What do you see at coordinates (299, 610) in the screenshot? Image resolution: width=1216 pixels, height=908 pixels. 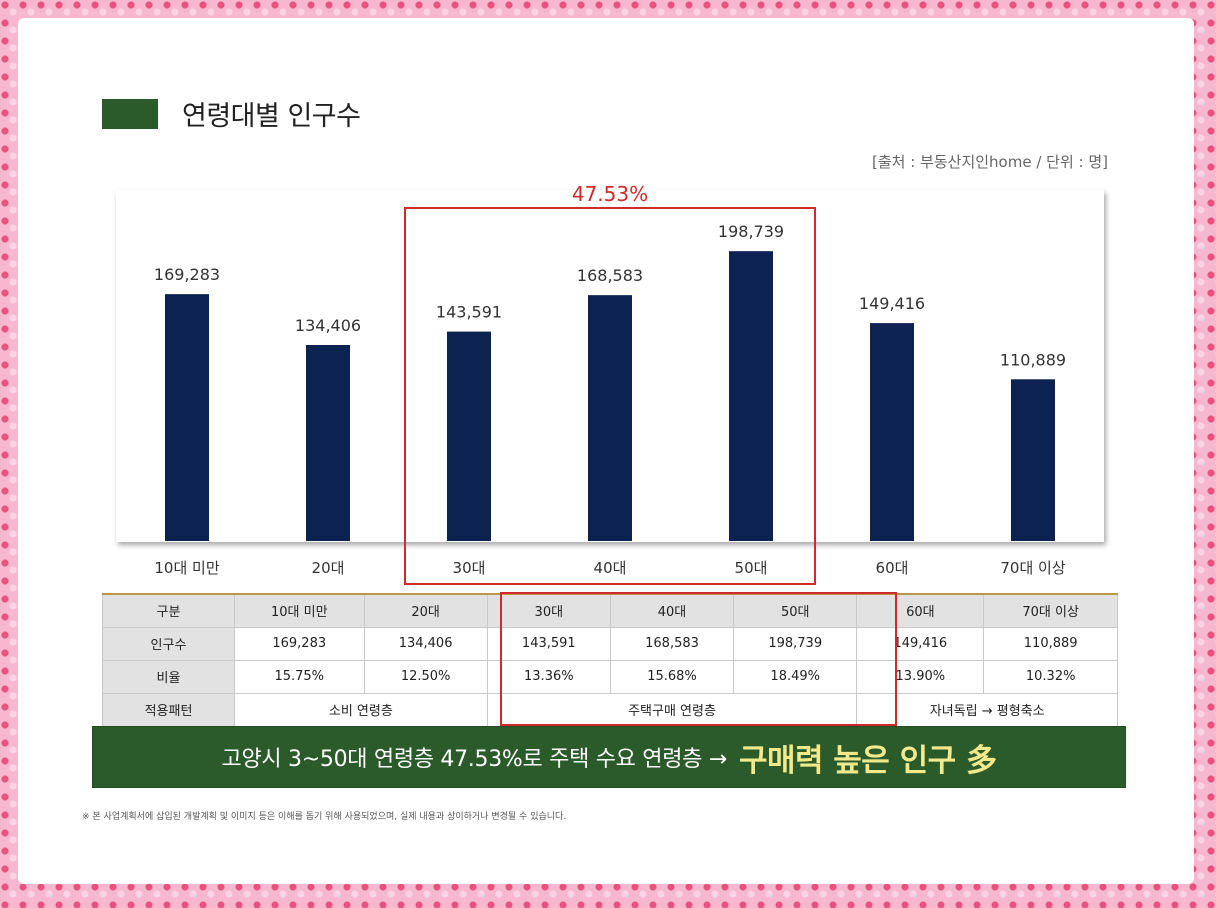 I see `table-col-header: 10대 미만` at bounding box center [299, 610].